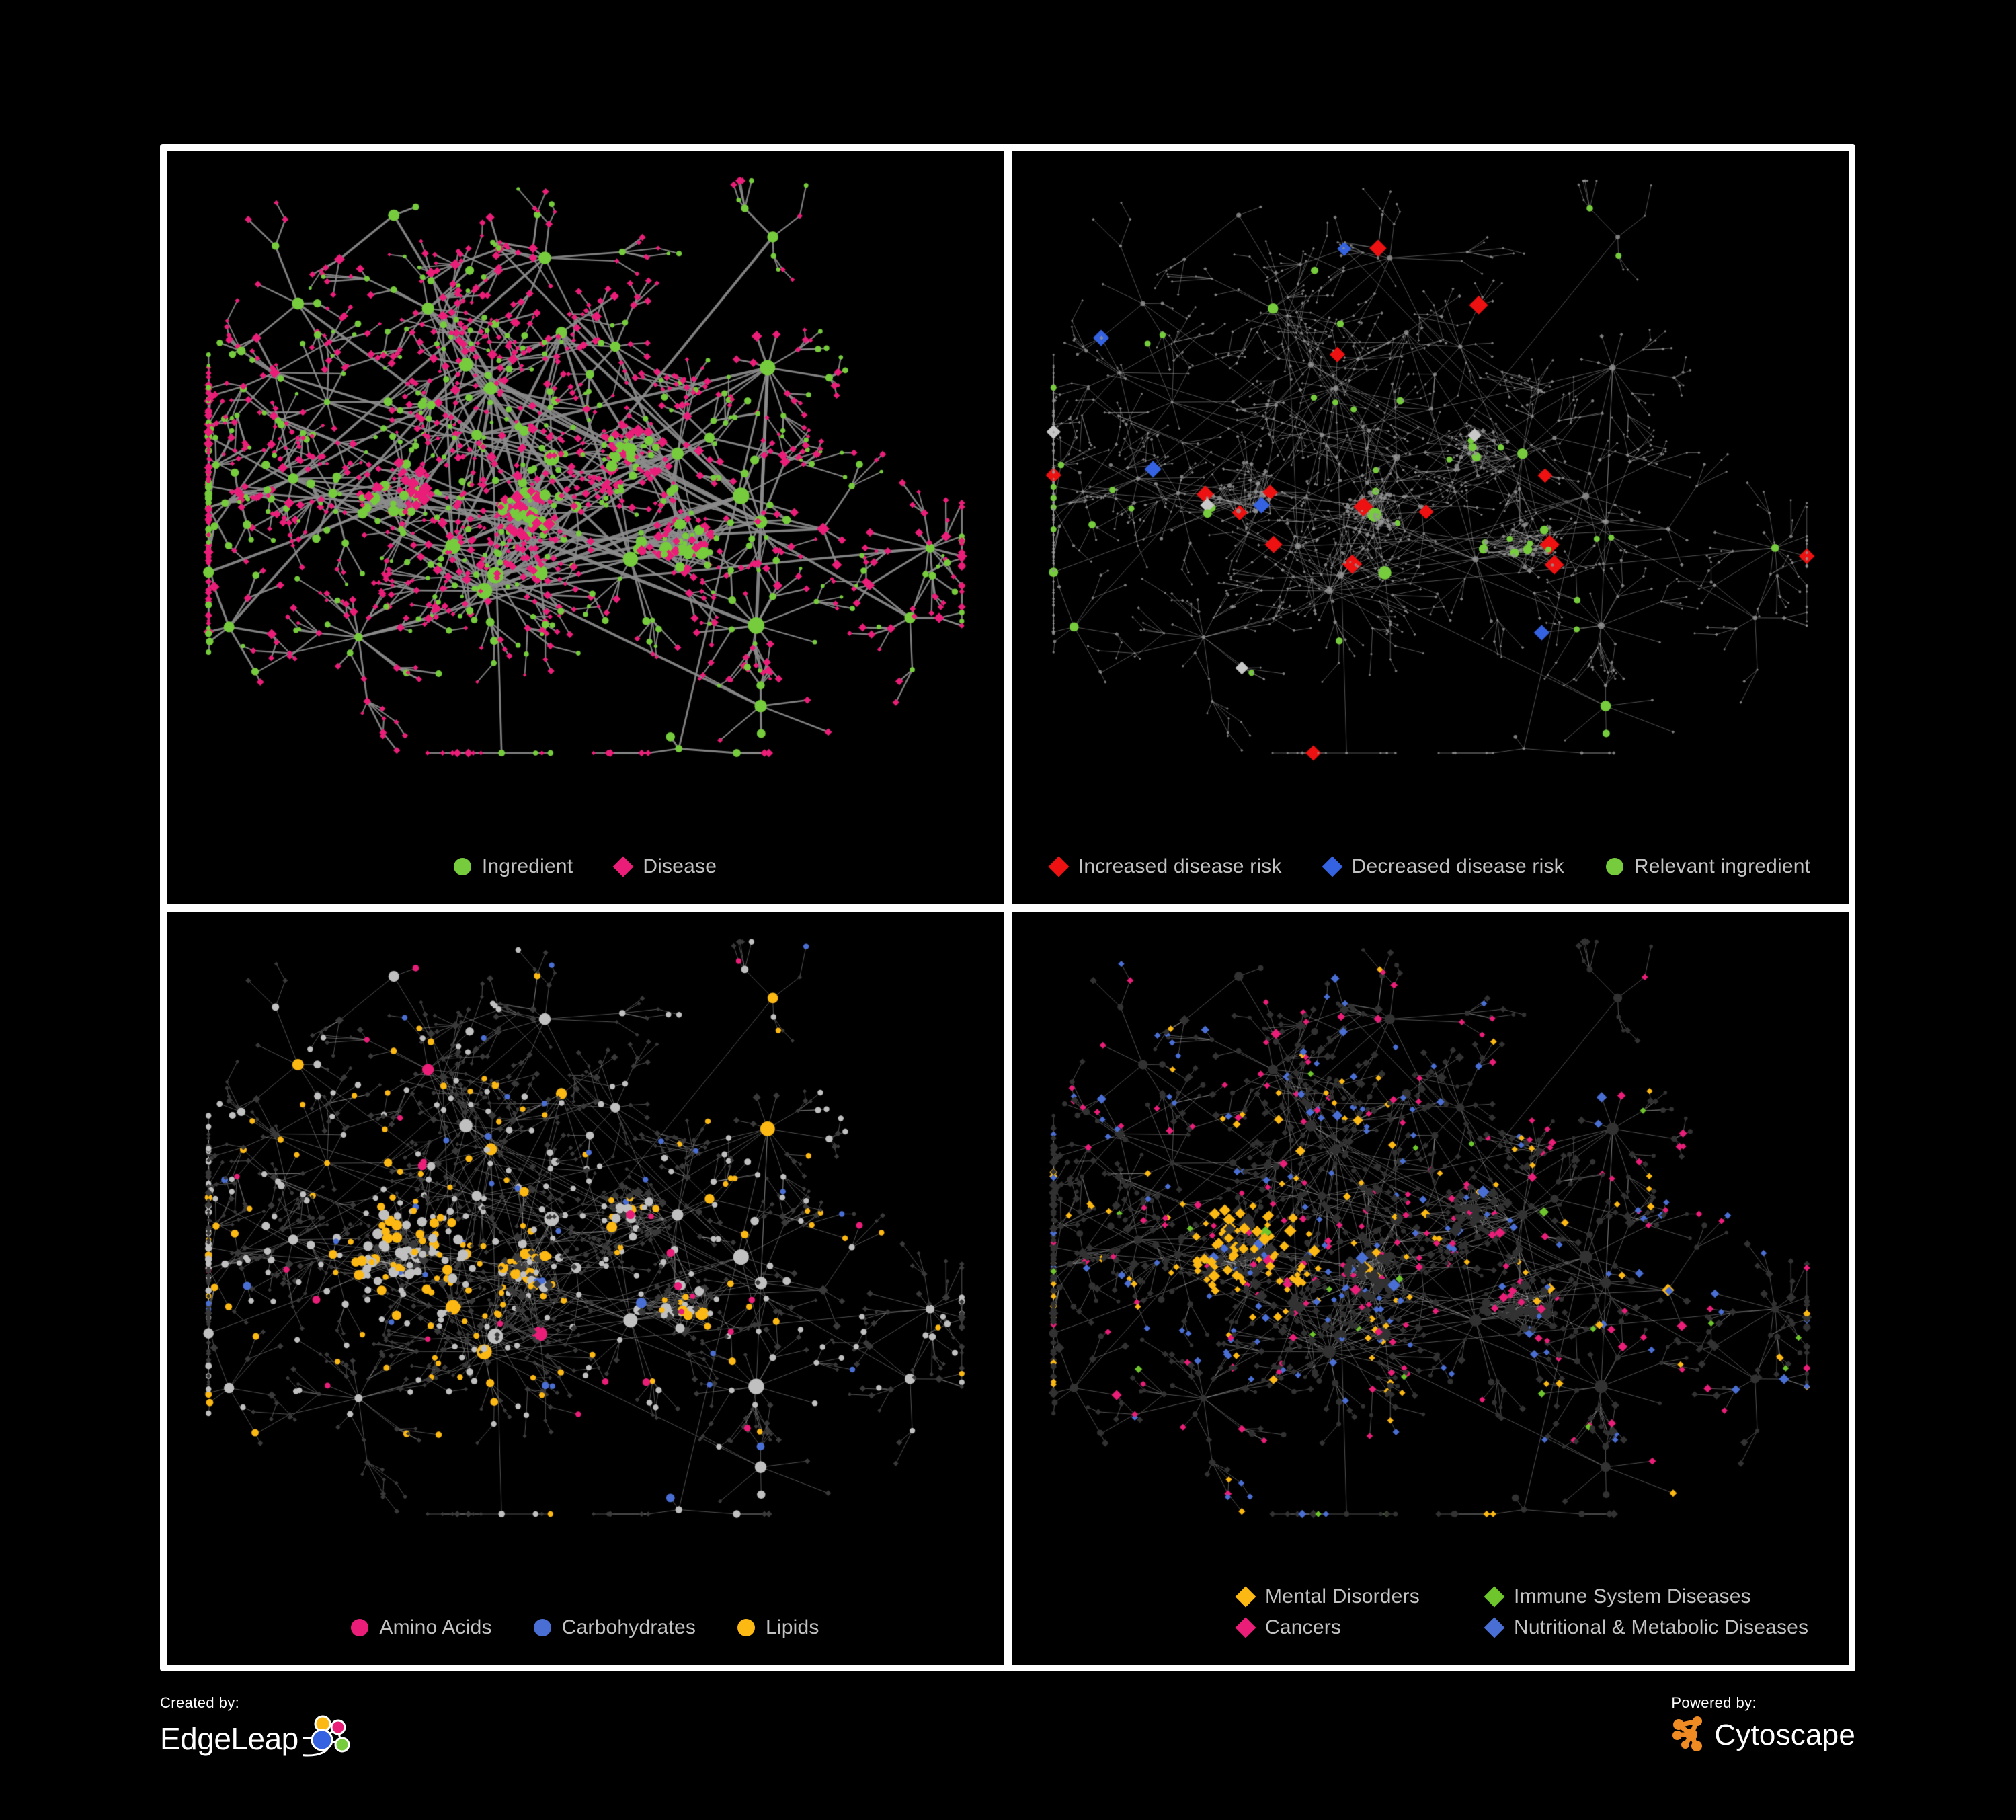 This screenshot has height=1820, width=2016. What do you see at coordinates (229, 1738) in the screenshot?
I see `edgeleap-wordmark: EdgeLeap` at bounding box center [229, 1738].